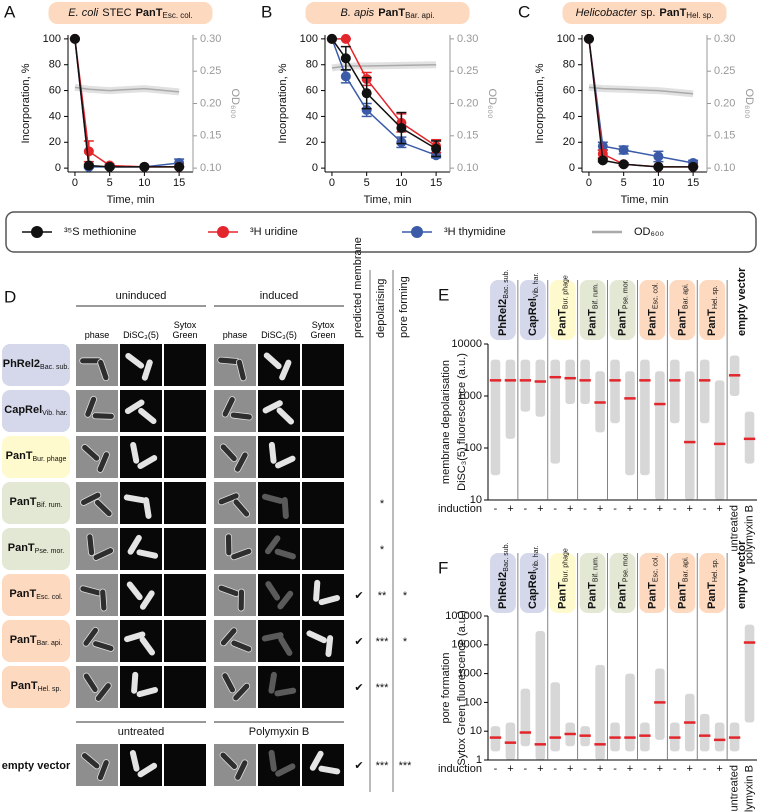 Image resolution: width=763 pixels, height=812 pixels. I want to click on y2-tick-label: 0.10, so click(467, 168).